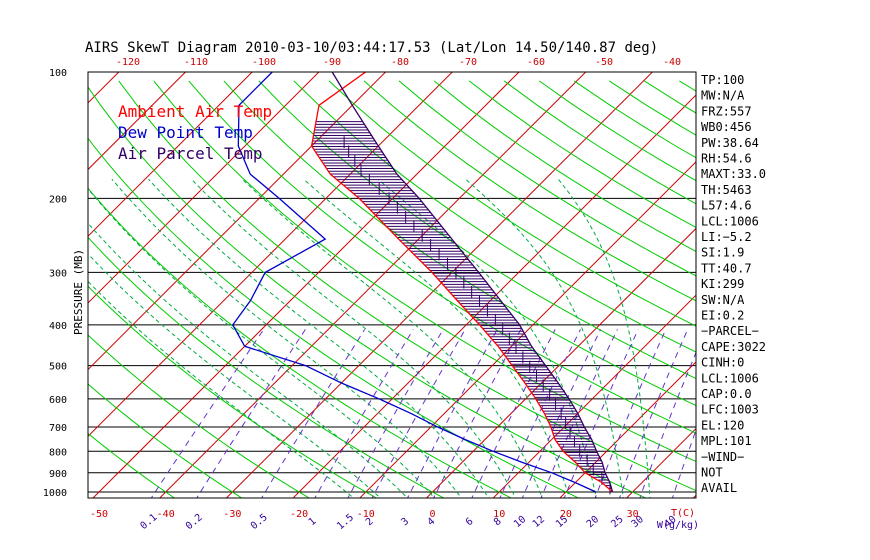  What do you see at coordinates (400, 62) in the screenshot?
I see `top-temp-tick-label: -80` at bounding box center [400, 62].